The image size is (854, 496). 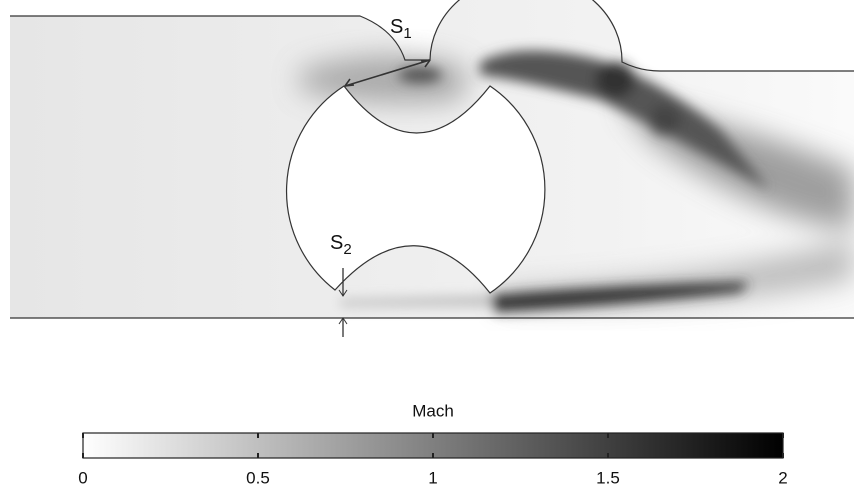 I want to click on label-sub: 1, so click(x=407, y=33).